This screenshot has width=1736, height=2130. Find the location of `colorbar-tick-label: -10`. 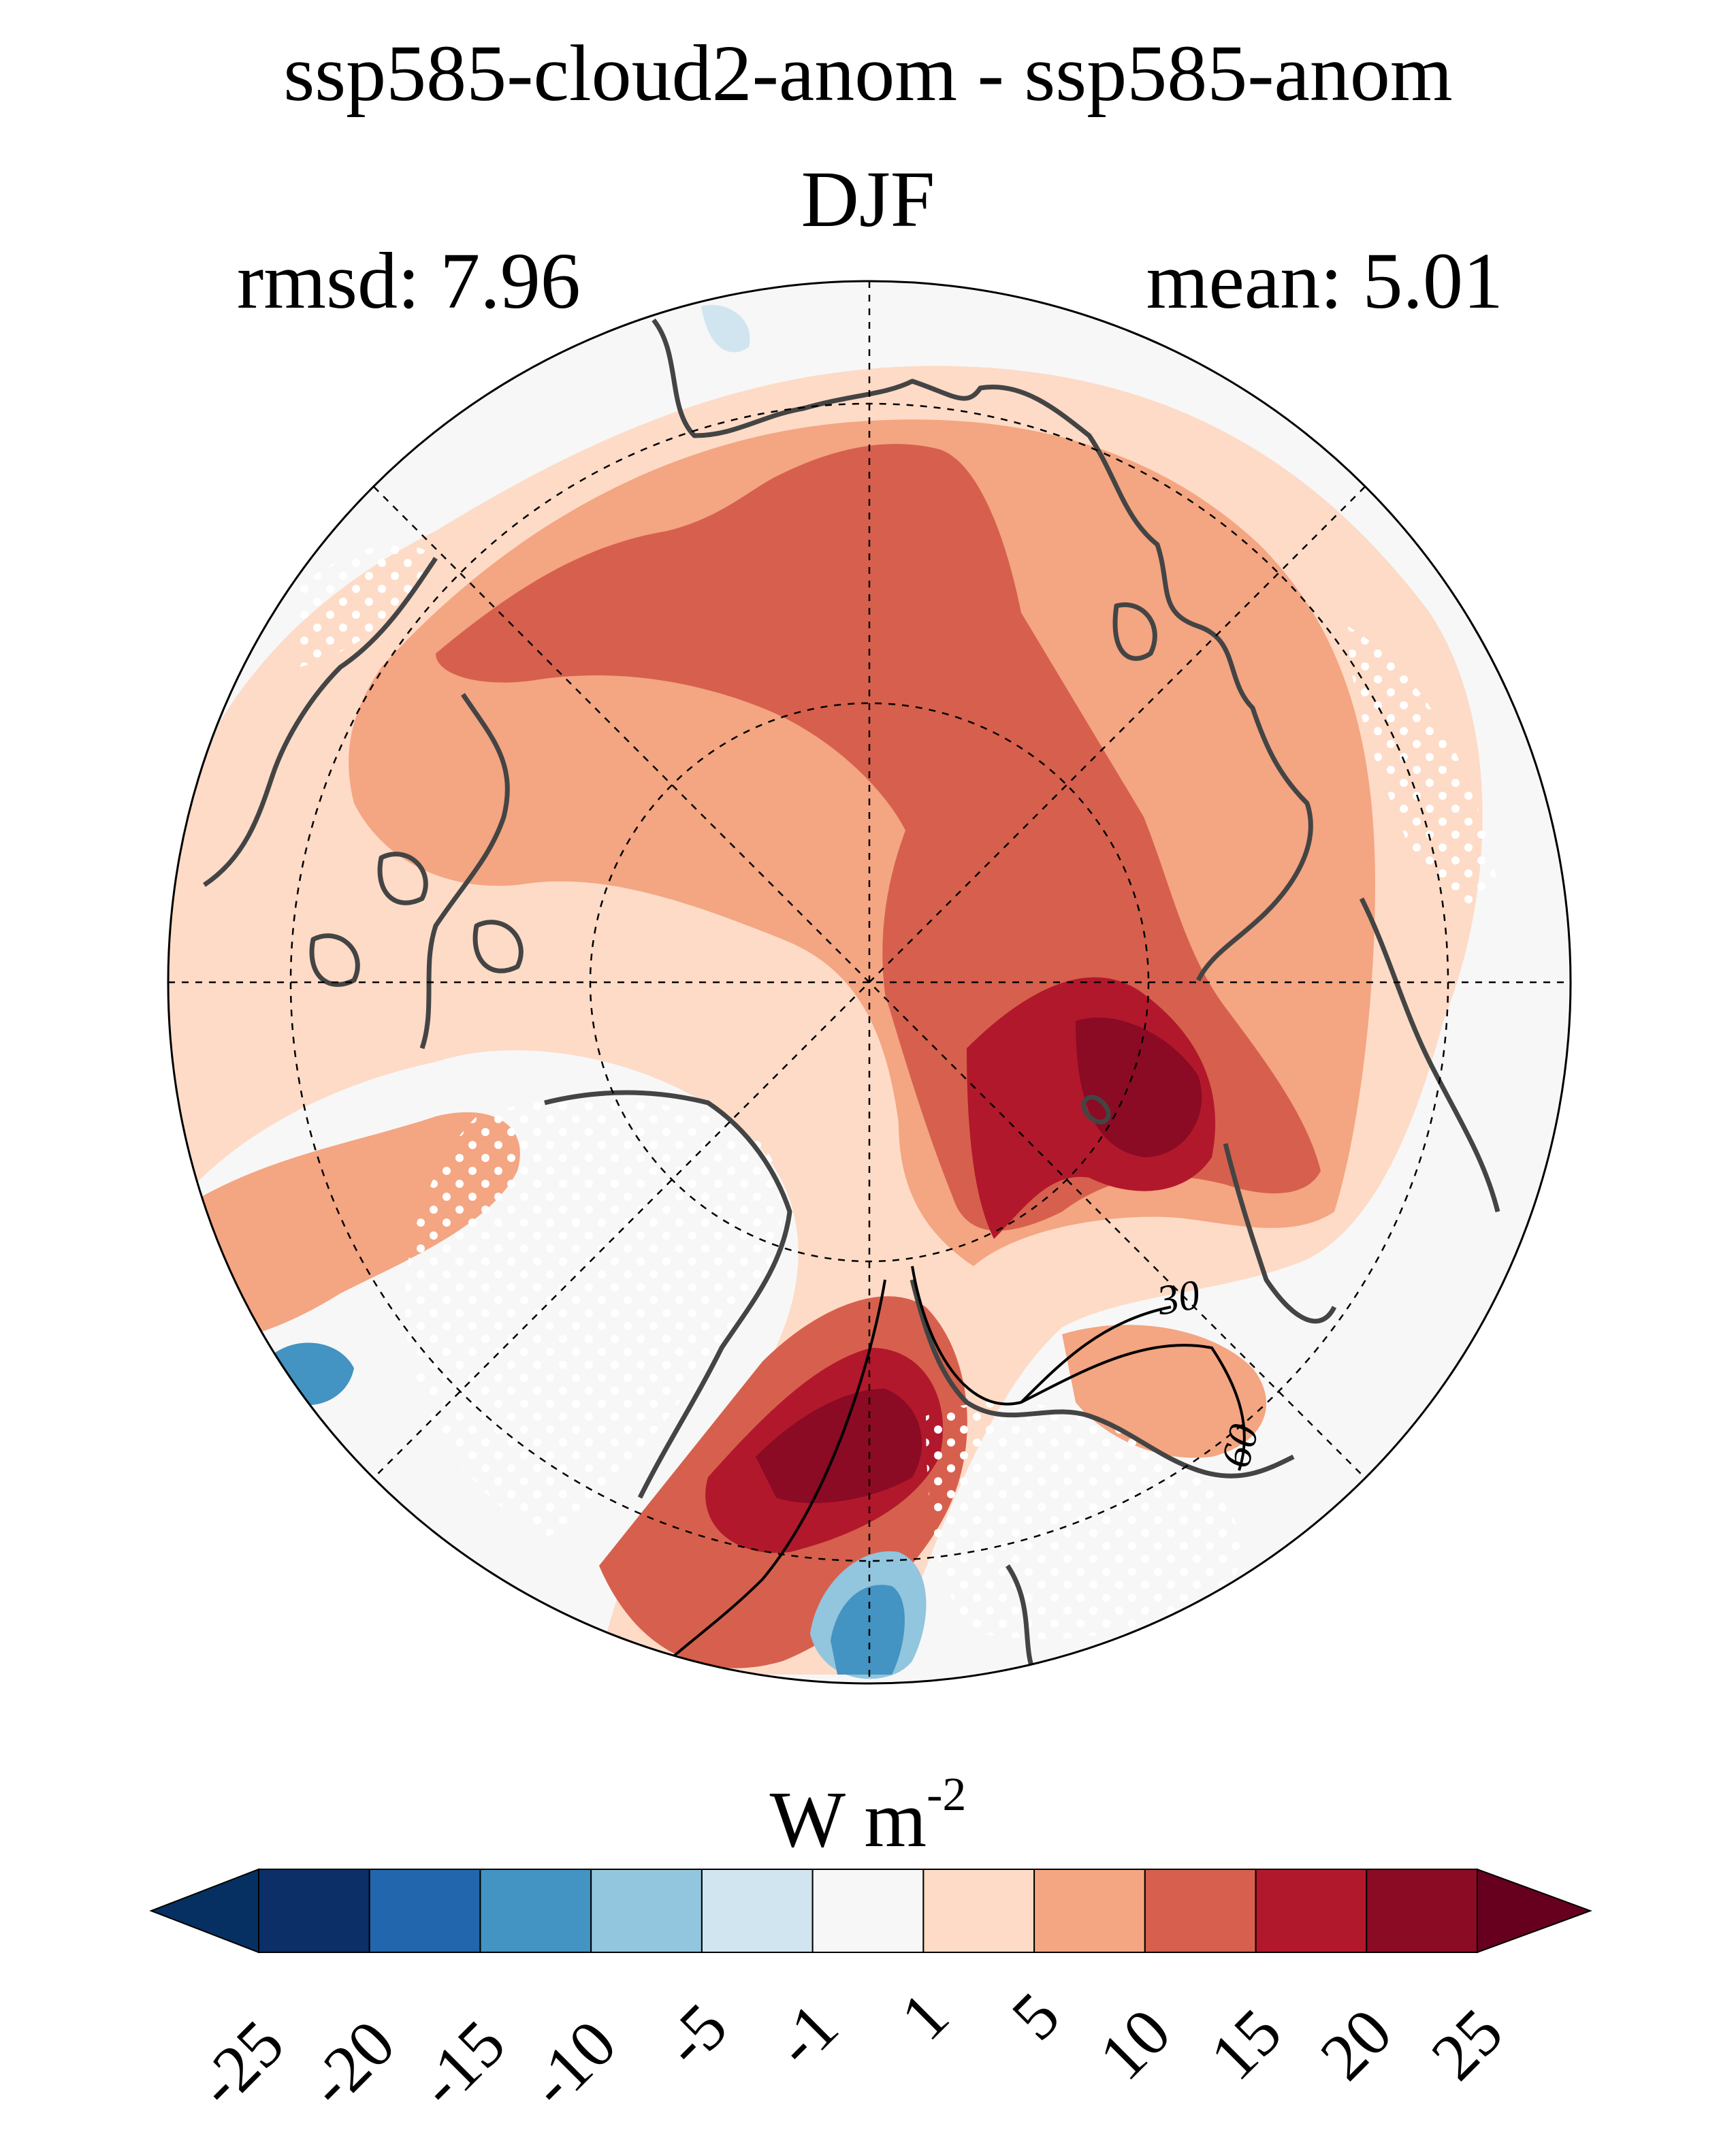

colorbar-tick-label: -10 is located at coordinates (572, 2064).